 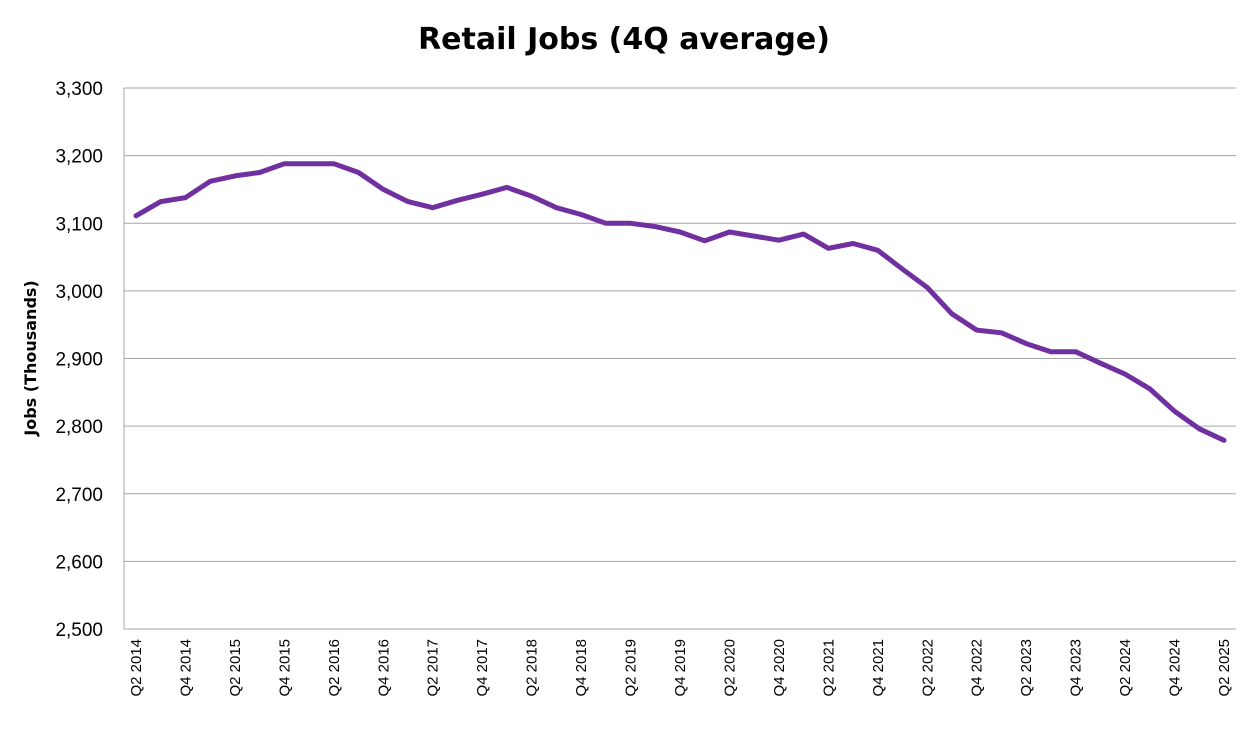 What do you see at coordinates (828, 668) in the screenshot?
I see `x-tick-label: Q2 2021` at bounding box center [828, 668].